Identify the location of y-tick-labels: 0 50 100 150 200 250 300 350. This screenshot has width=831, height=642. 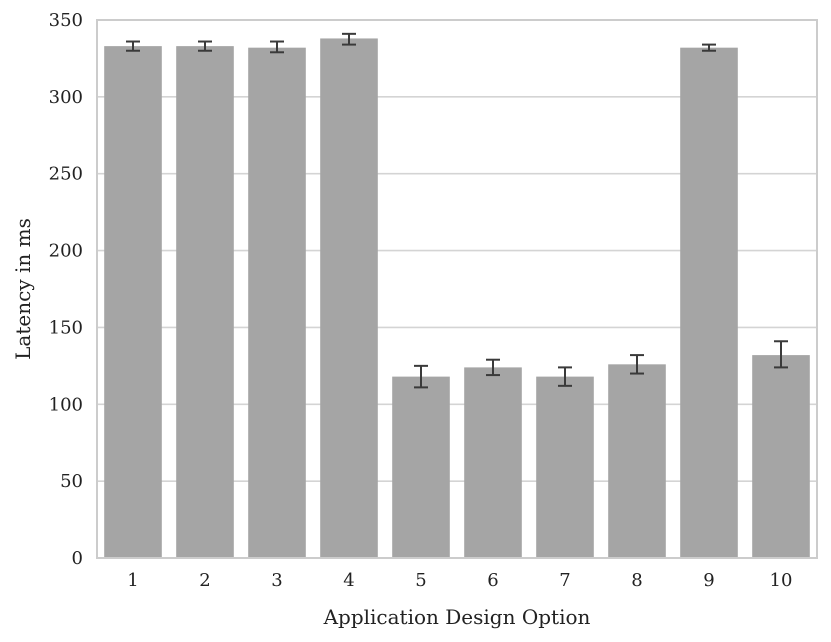
(66, 289).